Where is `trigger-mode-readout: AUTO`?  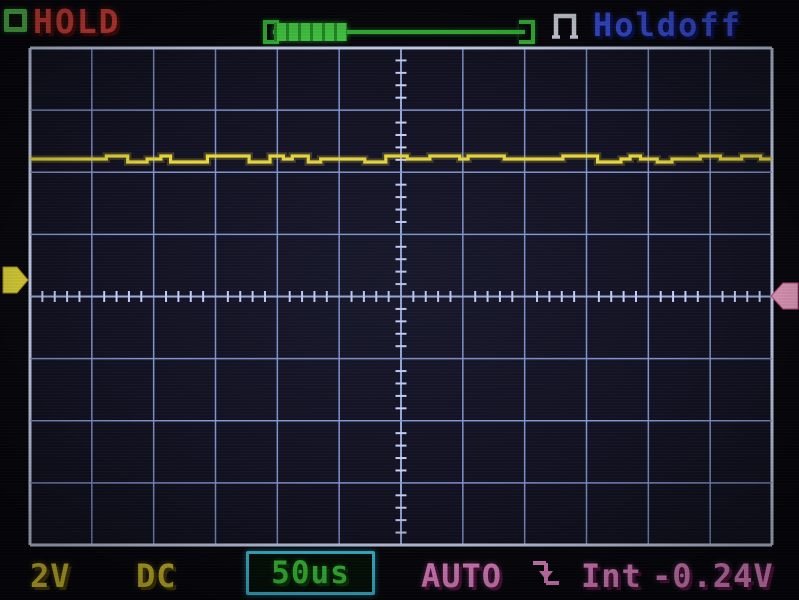
trigger-mode-readout: AUTO is located at coordinates (462, 576).